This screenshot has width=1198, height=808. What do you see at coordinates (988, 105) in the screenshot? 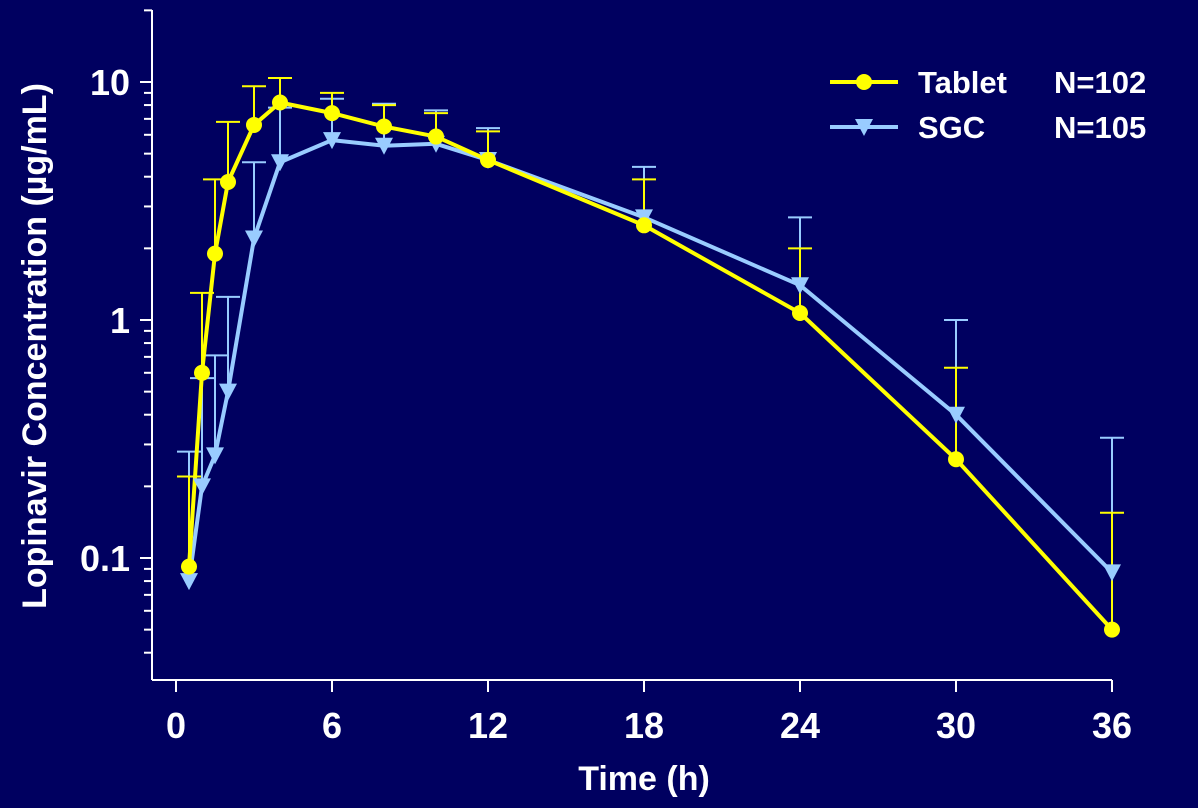
I see `legend: Tablet N=102 SGC N=105` at bounding box center [988, 105].